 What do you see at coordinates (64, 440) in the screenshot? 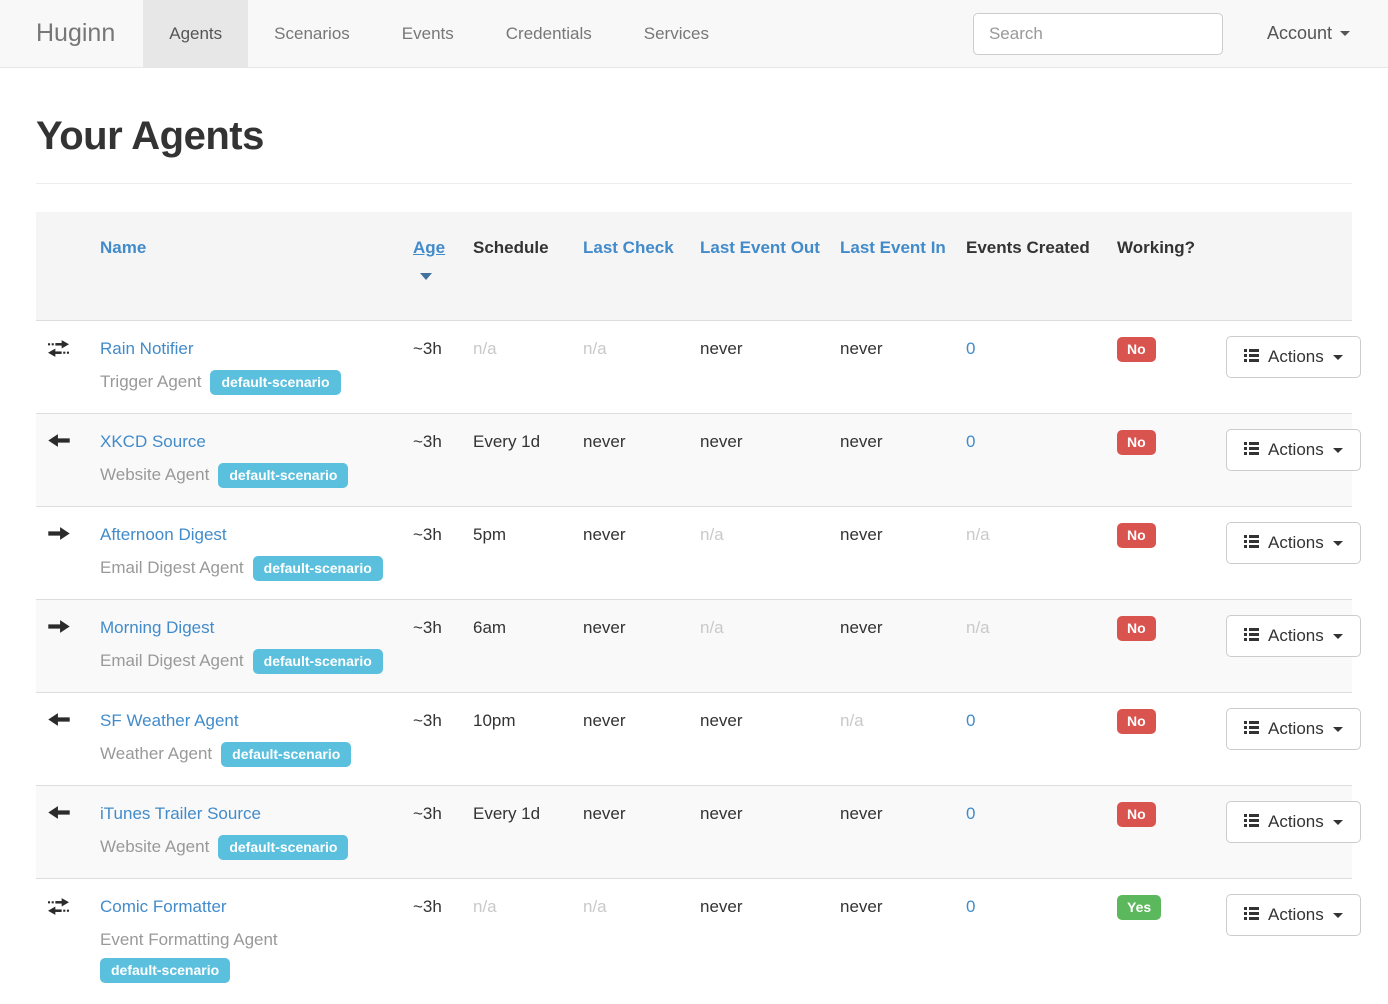
I see `arrow-left-icon` at bounding box center [64, 440].